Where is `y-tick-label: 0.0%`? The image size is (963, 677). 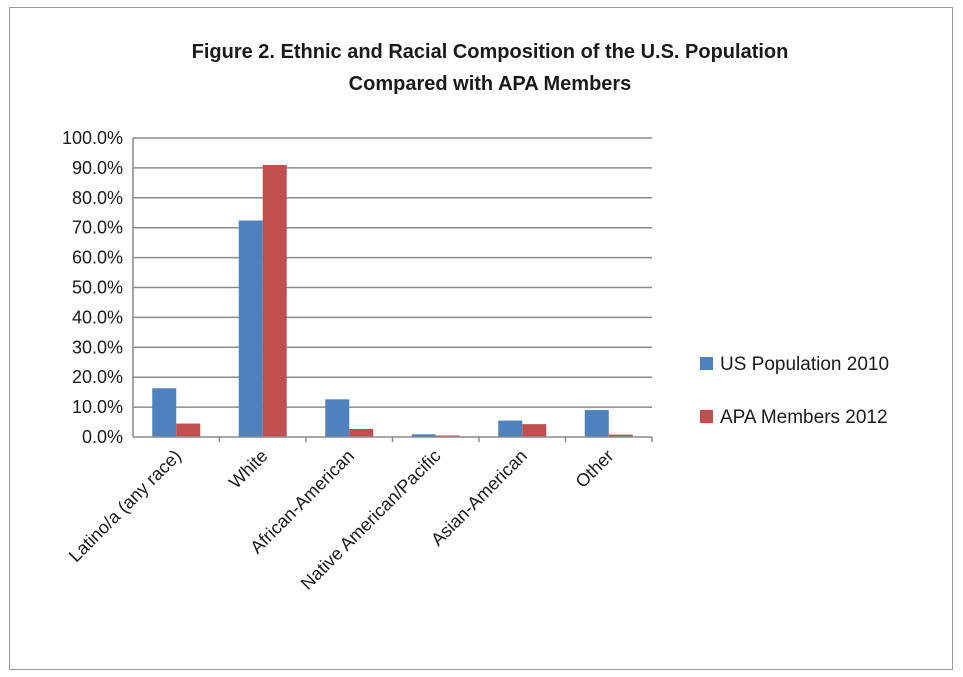 y-tick-label: 0.0% is located at coordinates (102, 437).